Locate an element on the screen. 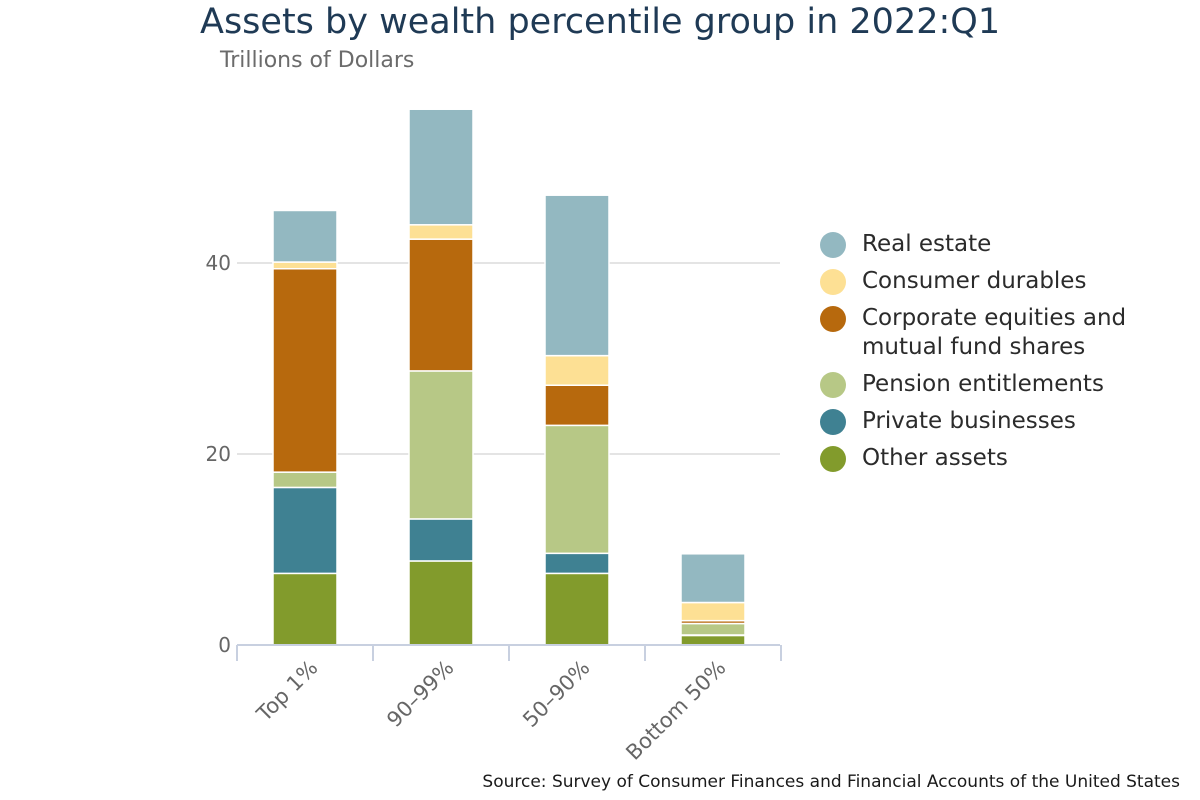 The image size is (1200, 800). x-axis is located at coordinates (509, 652).